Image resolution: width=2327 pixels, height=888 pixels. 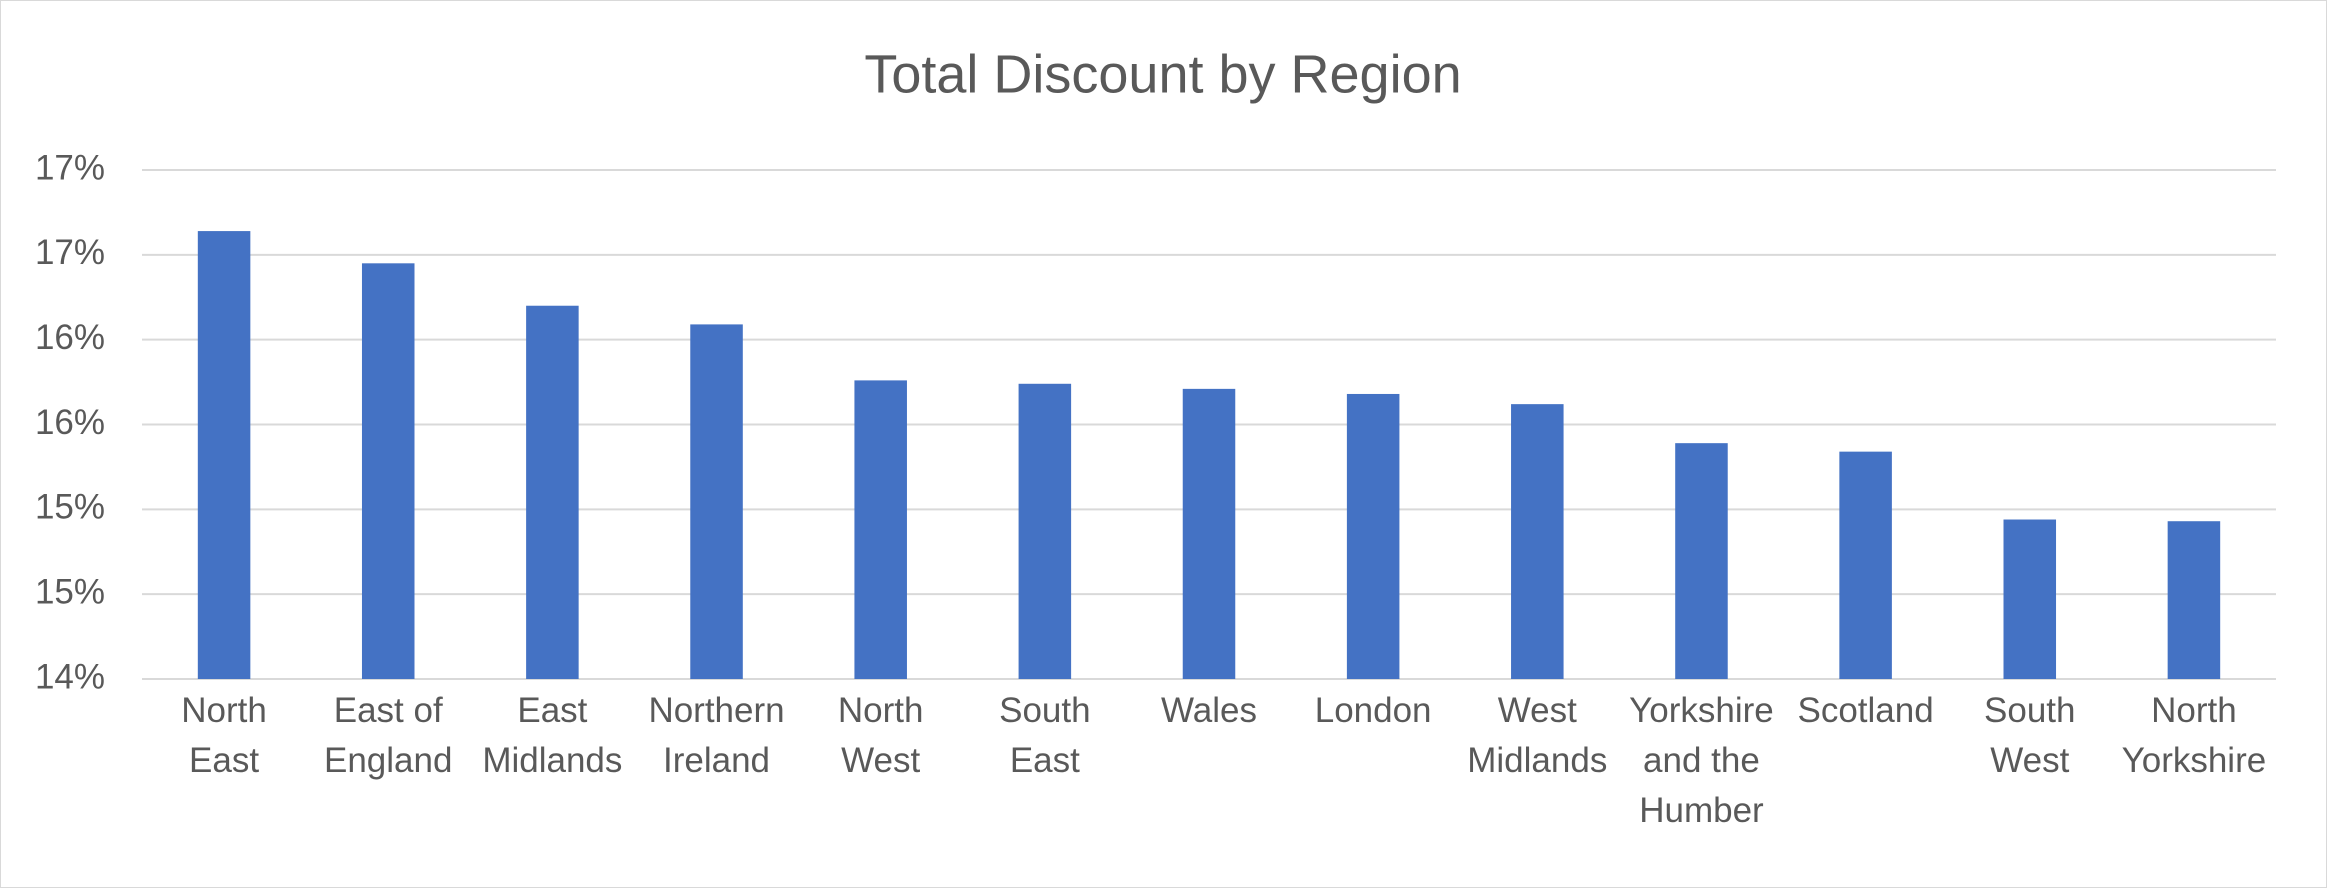 What do you see at coordinates (388, 735) in the screenshot?
I see `x-tick-label: East of England` at bounding box center [388, 735].